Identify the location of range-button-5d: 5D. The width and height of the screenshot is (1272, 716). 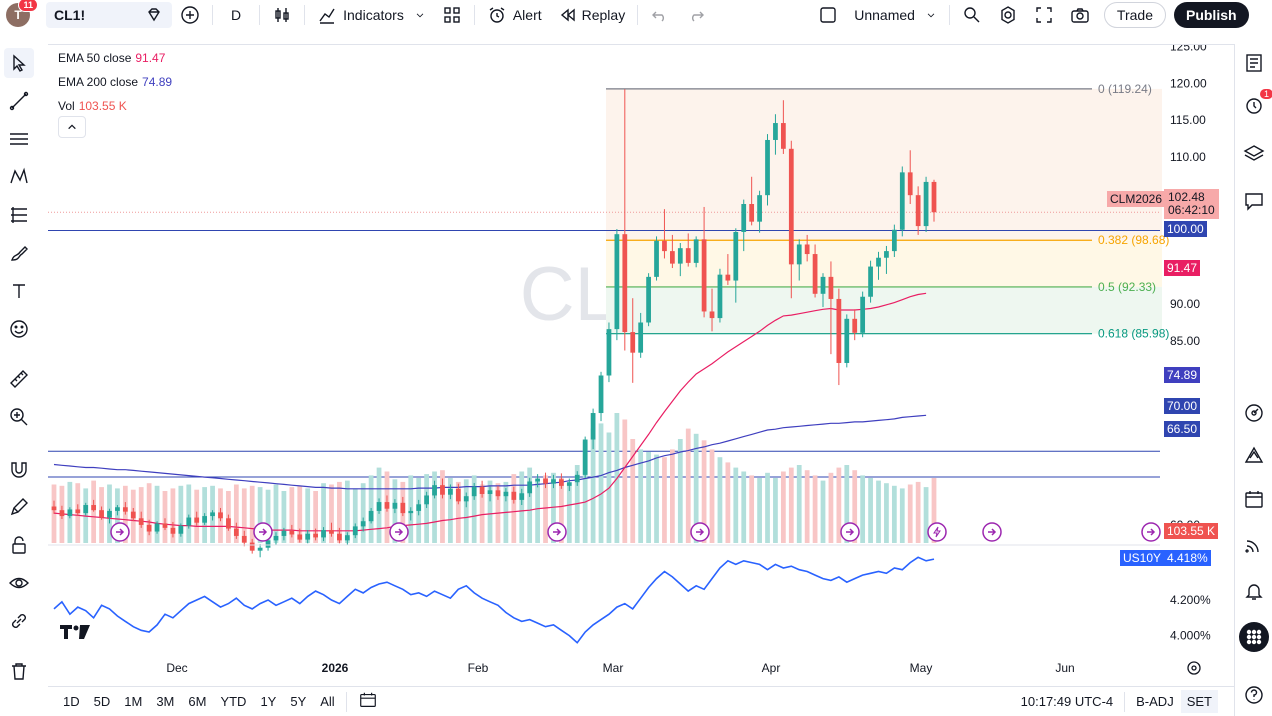
(102, 701).